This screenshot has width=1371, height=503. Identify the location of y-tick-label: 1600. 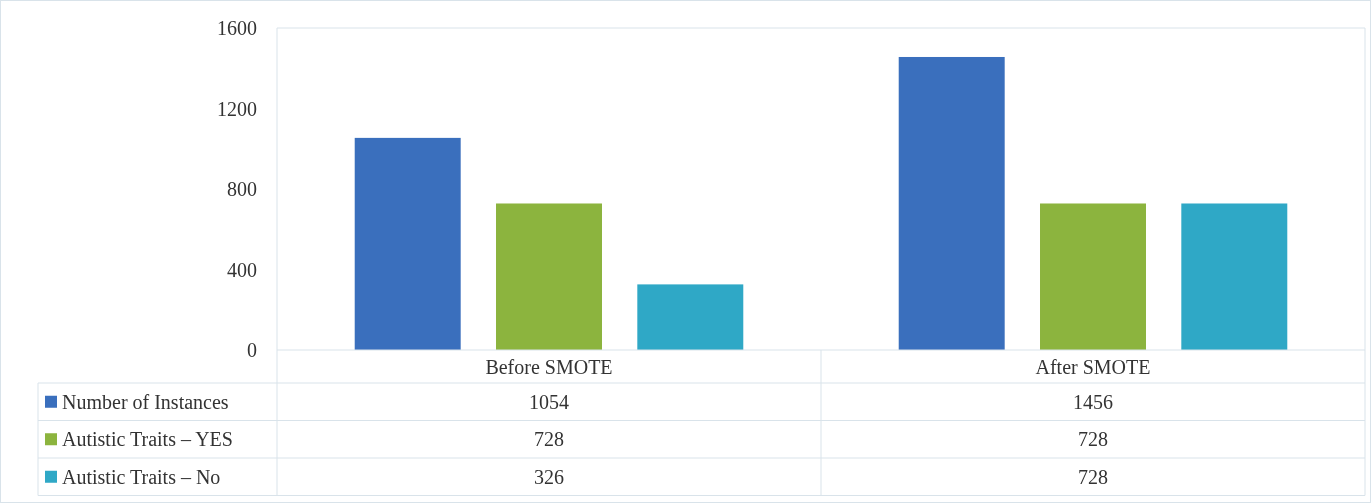
(237, 28).